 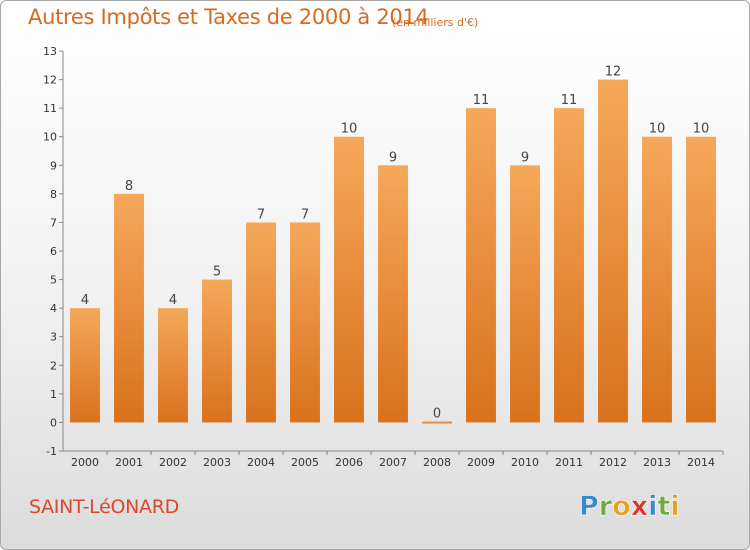 I want to click on x-tick-label: 2001, so click(x=129, y=462).